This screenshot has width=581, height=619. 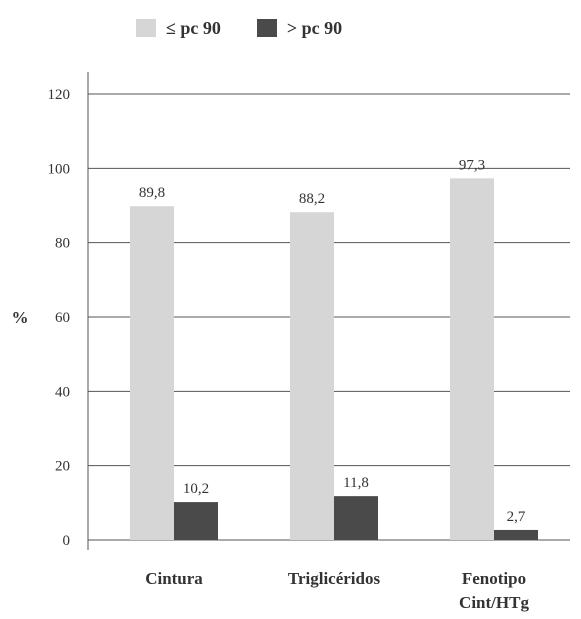 I want to click on x-category-label: Cintura, so click(x=174, y=578).